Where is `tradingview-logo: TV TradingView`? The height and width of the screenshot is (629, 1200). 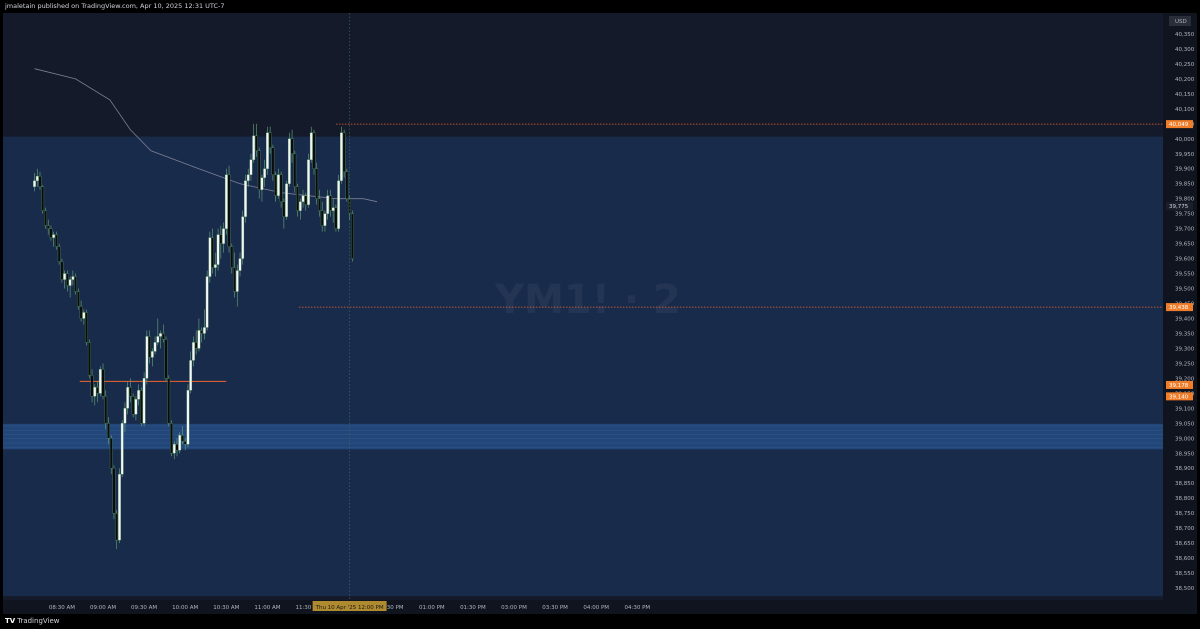
tradingview-logo: TV TradingView is located at coordinates (32, 621).